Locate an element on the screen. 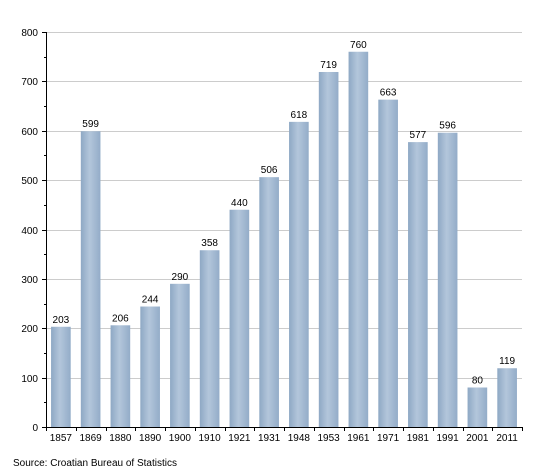 The width and height of the screenshot is (550, 475). bar-value-label: 719 is located at coordinates (328, 65).